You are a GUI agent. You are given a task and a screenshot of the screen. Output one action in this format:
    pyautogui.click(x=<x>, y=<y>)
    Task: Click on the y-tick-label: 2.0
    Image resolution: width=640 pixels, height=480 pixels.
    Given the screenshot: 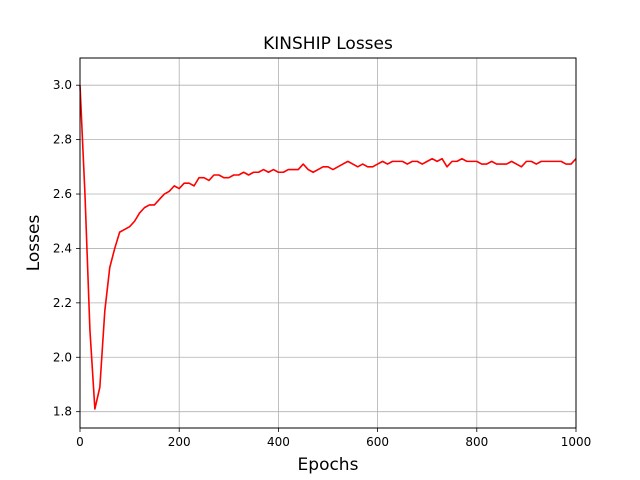 What is the action you would take?
    pyautogui.click(x=62, y=357)
    